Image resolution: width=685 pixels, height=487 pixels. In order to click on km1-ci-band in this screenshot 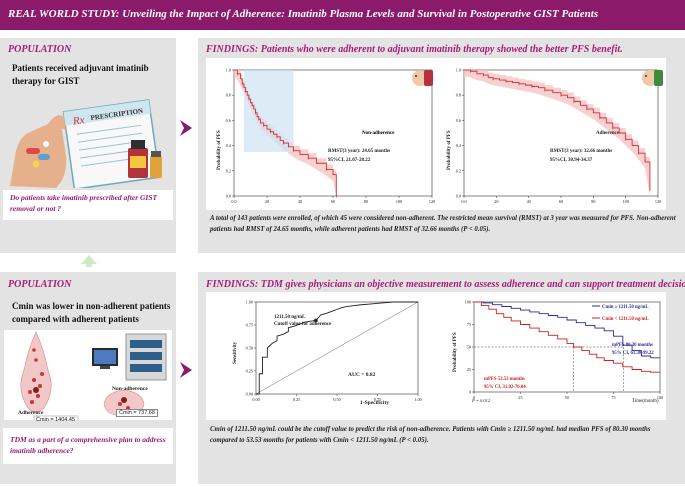, I will do `click(285, 133)`.